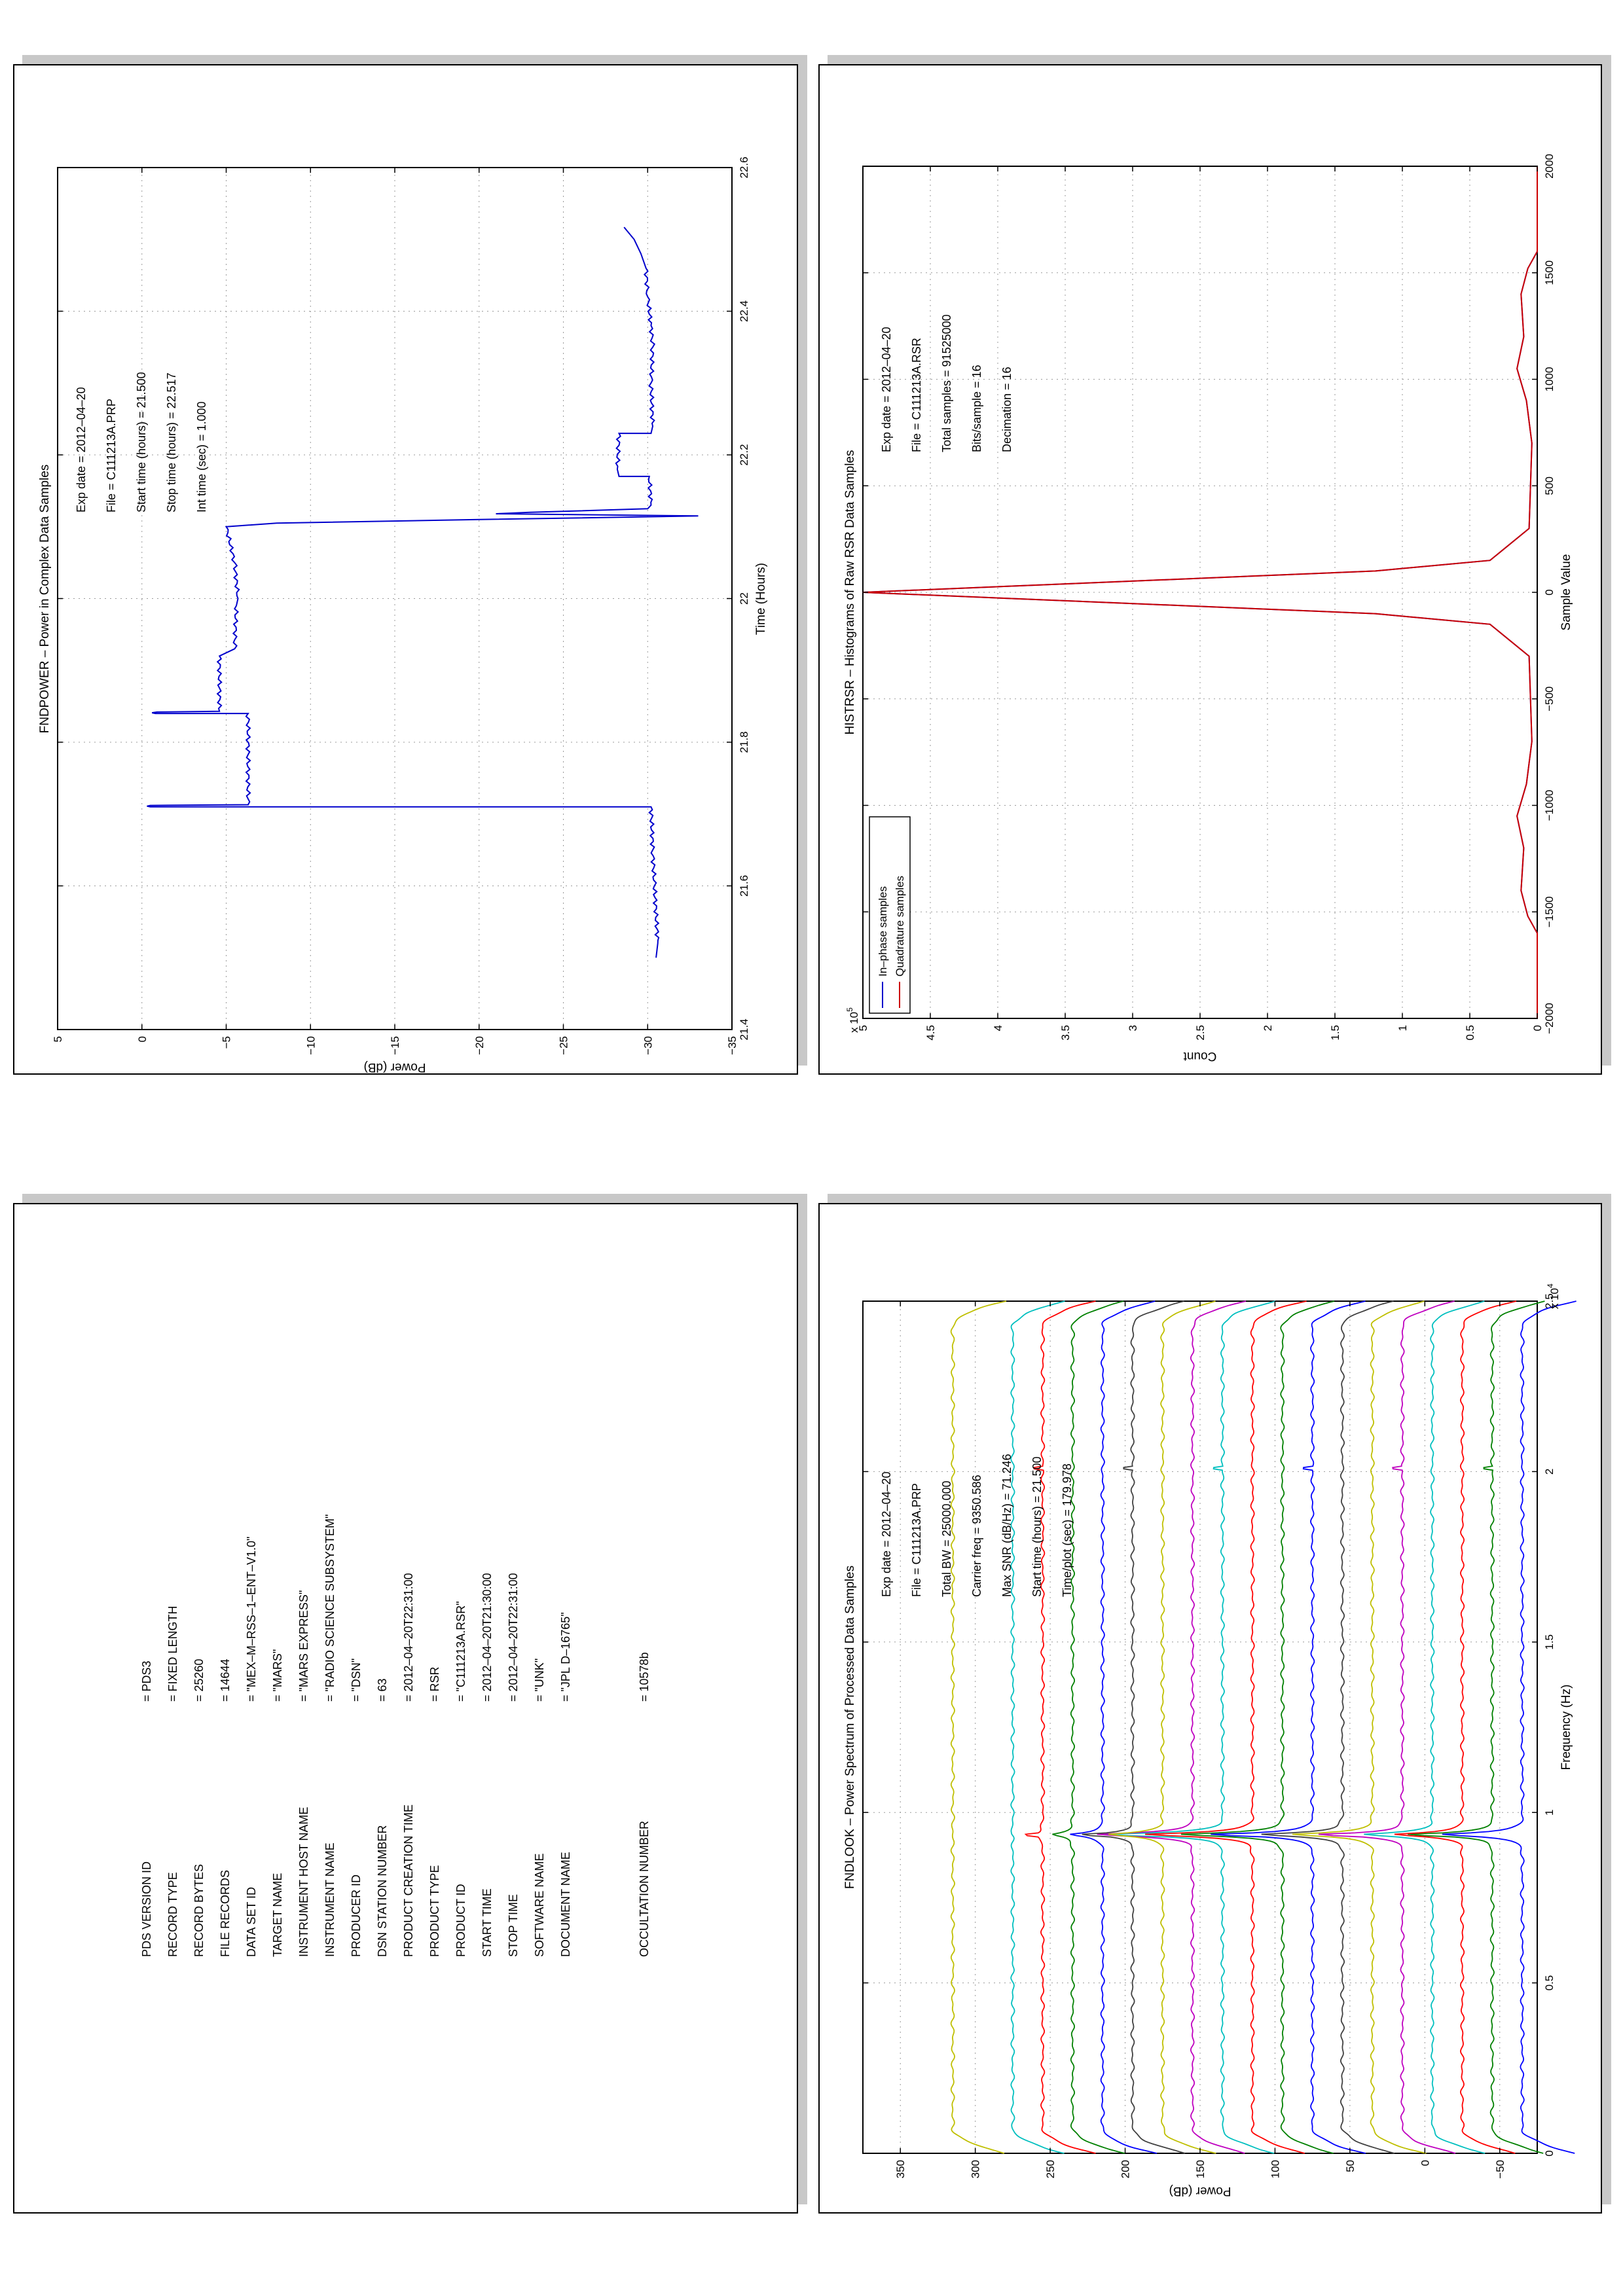  Describe the element at coordinates (1549, 806) in the screenshot. I see `h-xtick-label: −1000` at that location.